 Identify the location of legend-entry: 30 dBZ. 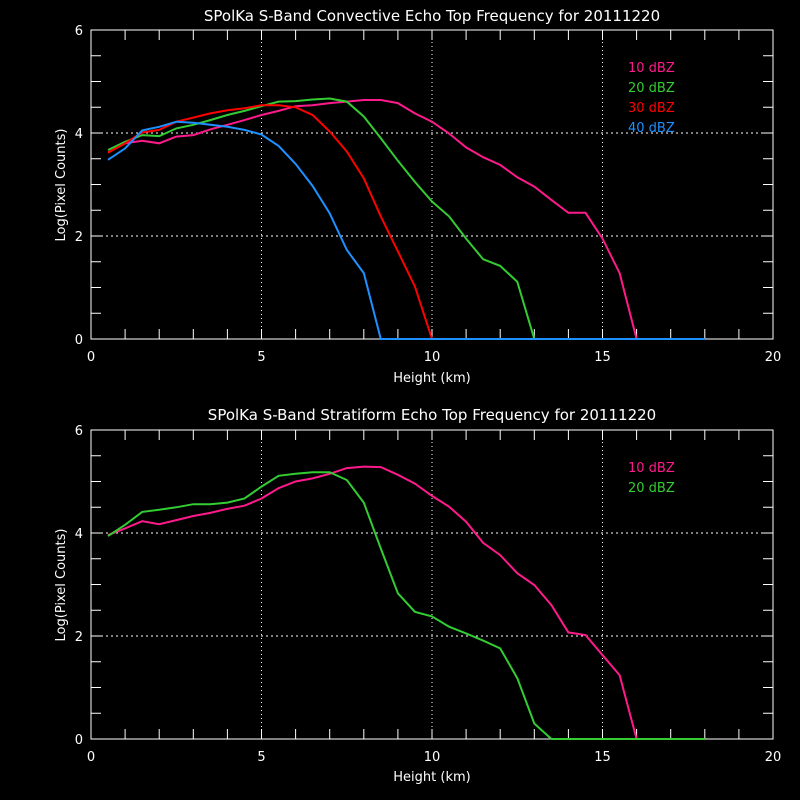
(651, 108).